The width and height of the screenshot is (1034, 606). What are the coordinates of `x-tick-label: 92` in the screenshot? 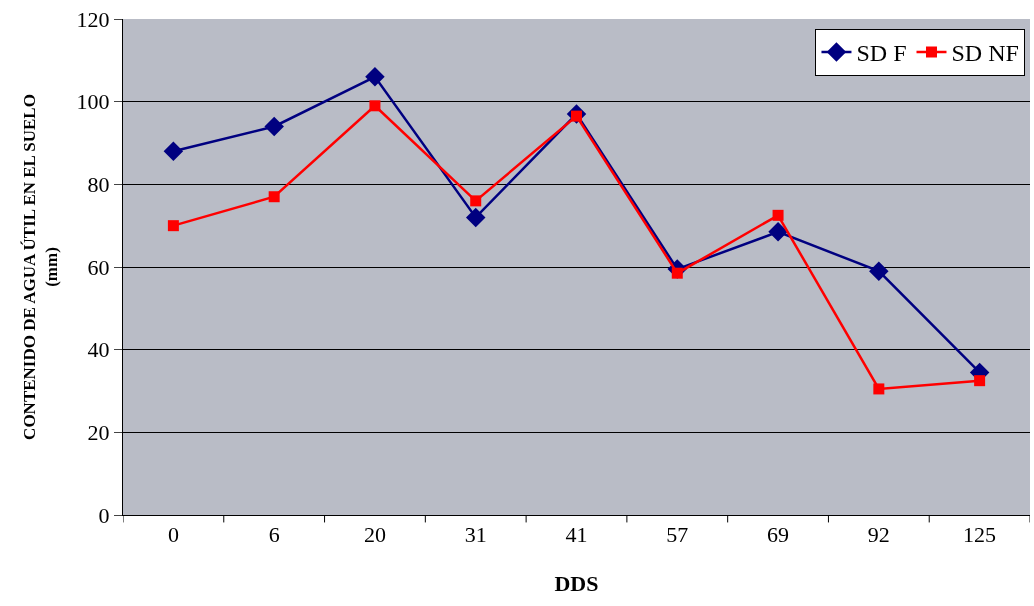 It's located at (878, 535).